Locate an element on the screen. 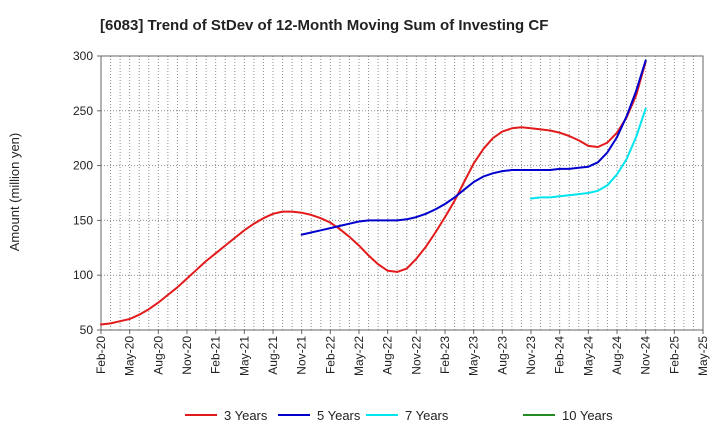 The width and height of the screenshot is (720, 440). y-tick-label: 50 is located at coordinates (87, 330).